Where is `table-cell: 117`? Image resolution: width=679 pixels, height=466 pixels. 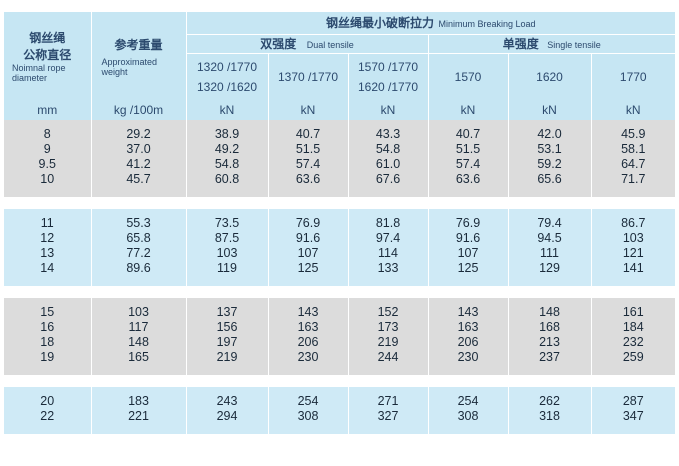
table-cell: 117 is located at coordinates (138, 327).